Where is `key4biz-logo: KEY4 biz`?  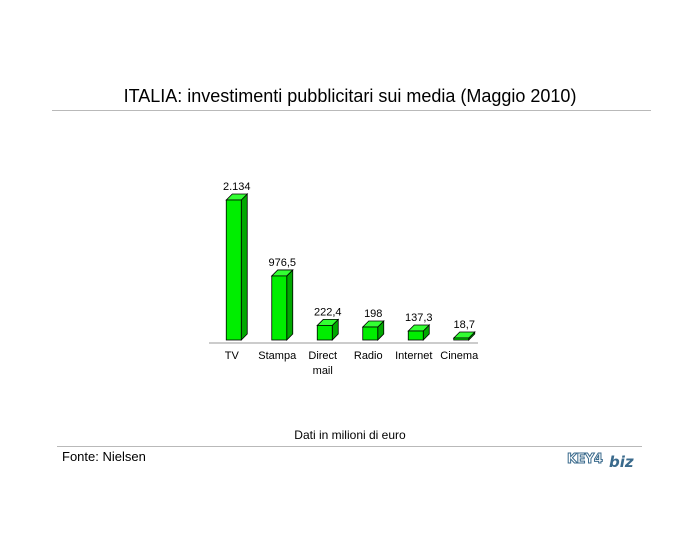
key4biz-logo: KEY4 biz is located at coordinates (602, 462).